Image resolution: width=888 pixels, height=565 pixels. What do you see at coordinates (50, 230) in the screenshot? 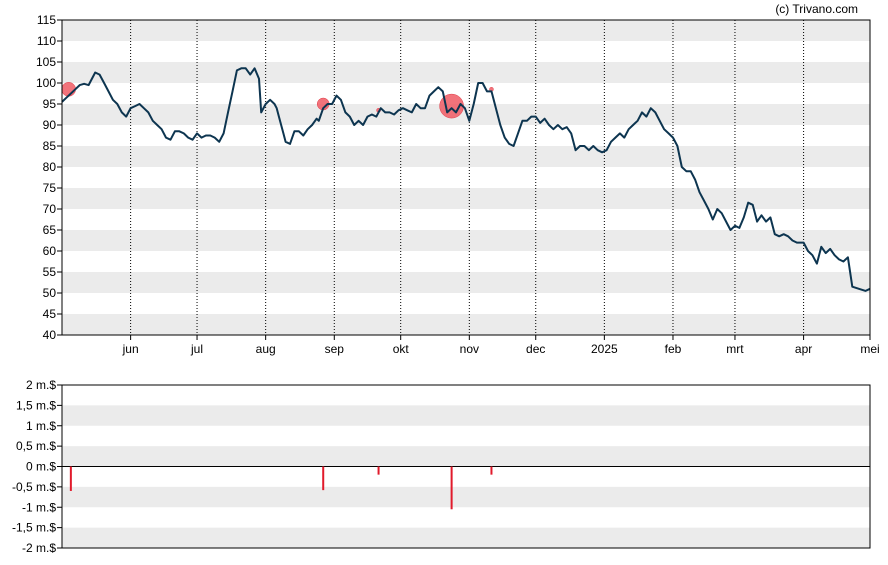
I see `price-ytick-label: 65` at bounding box center [50, 230].